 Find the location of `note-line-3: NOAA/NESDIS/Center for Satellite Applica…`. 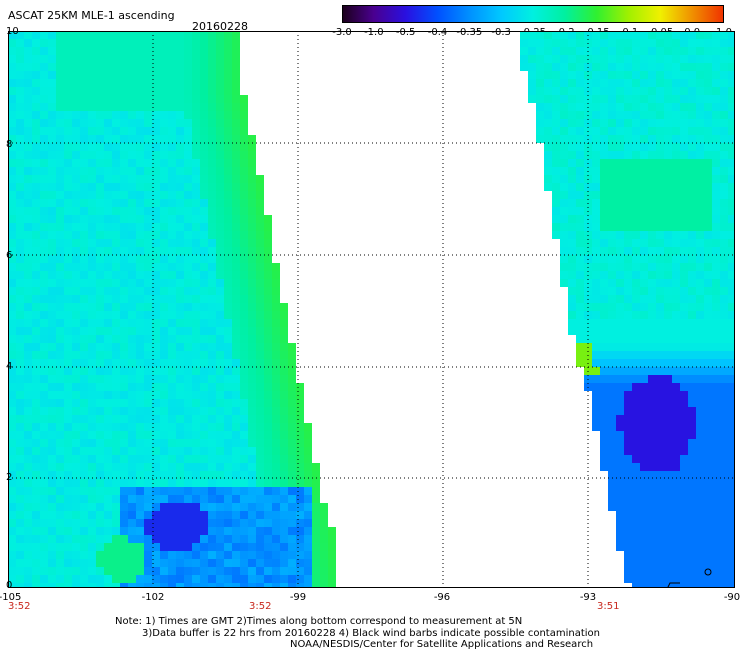

note-line-3: NOAA/NESDIS/Center for Satellite Applica… is located at coordinates (442, 644).